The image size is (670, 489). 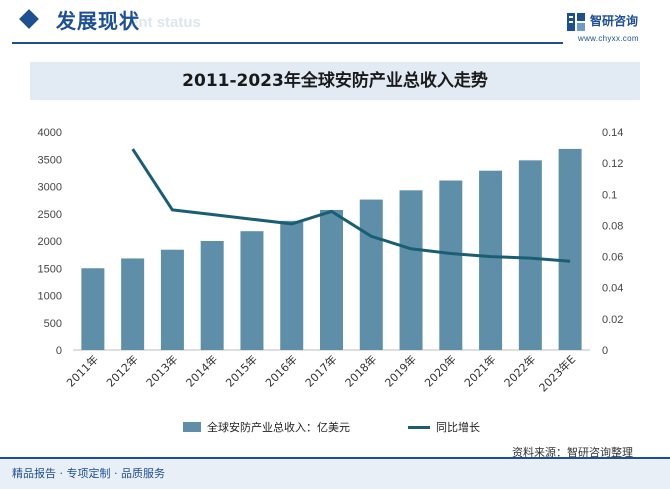 I want to click on y-left-tick-label: 1500, so click(x=50, y=269).